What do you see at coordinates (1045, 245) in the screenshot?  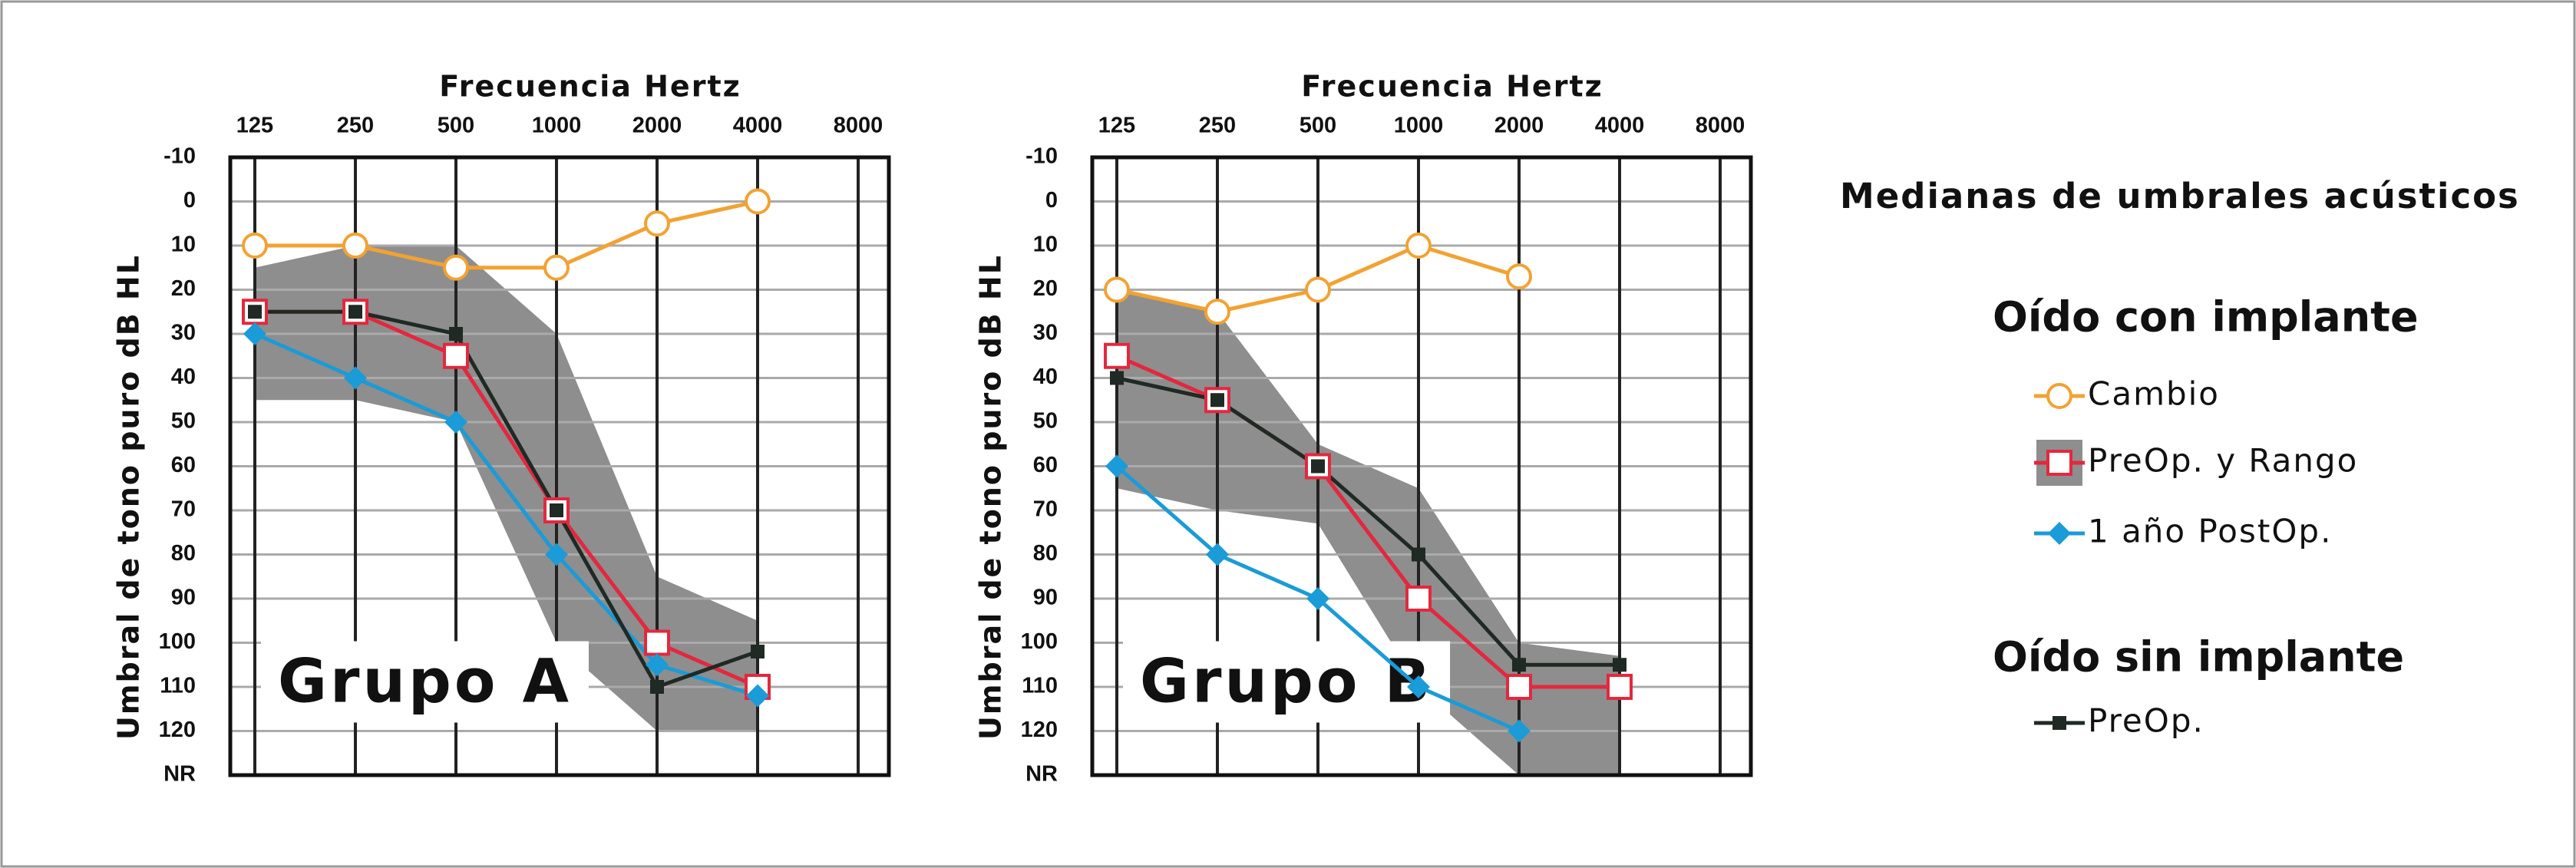 I see `y-tick-label: 10` at bounding box center [1045, 245].